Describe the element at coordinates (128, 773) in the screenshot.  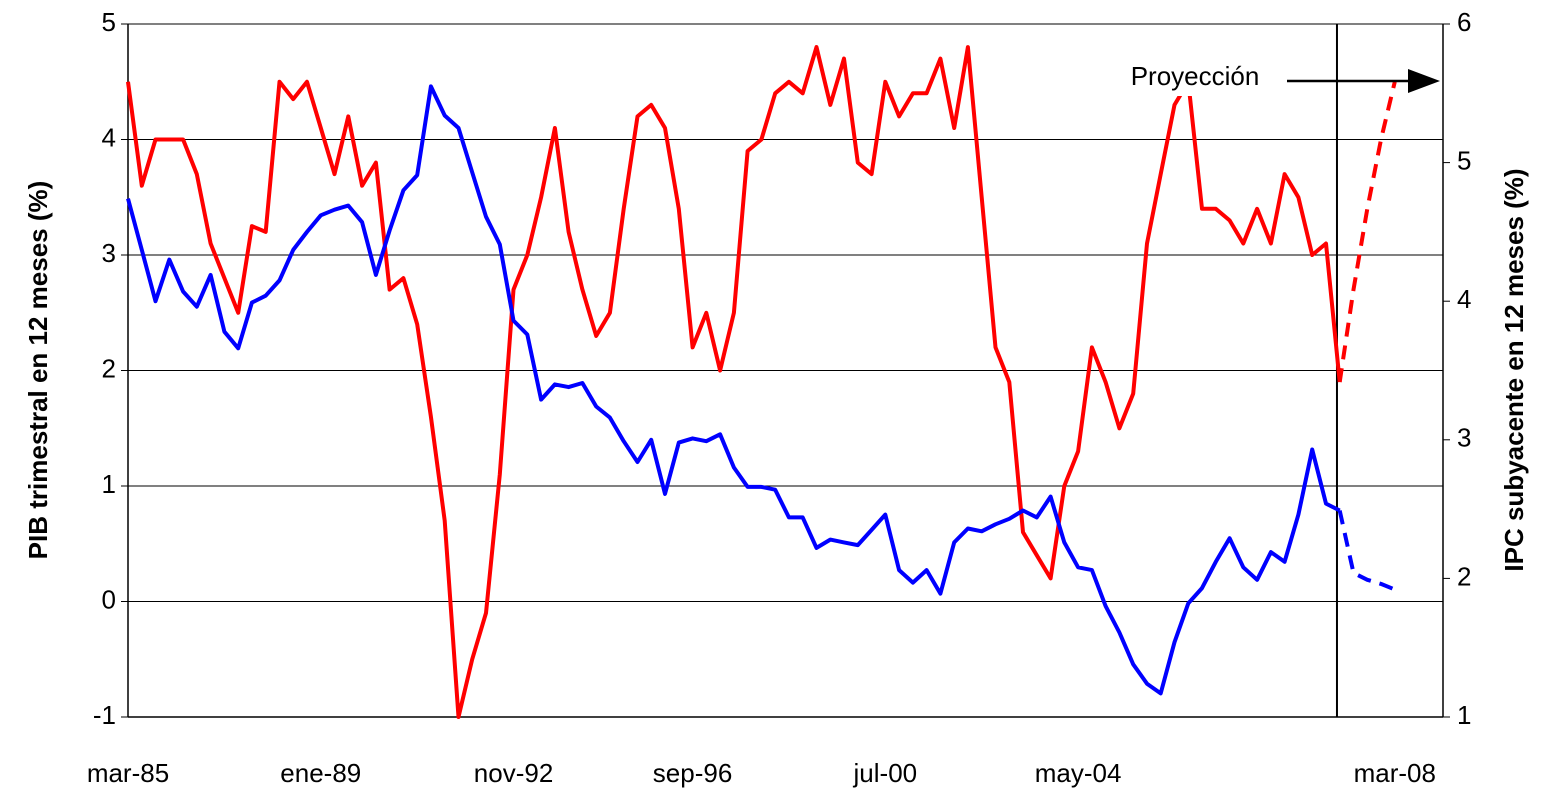
I see `x-tick-label: mar-85` at that location.